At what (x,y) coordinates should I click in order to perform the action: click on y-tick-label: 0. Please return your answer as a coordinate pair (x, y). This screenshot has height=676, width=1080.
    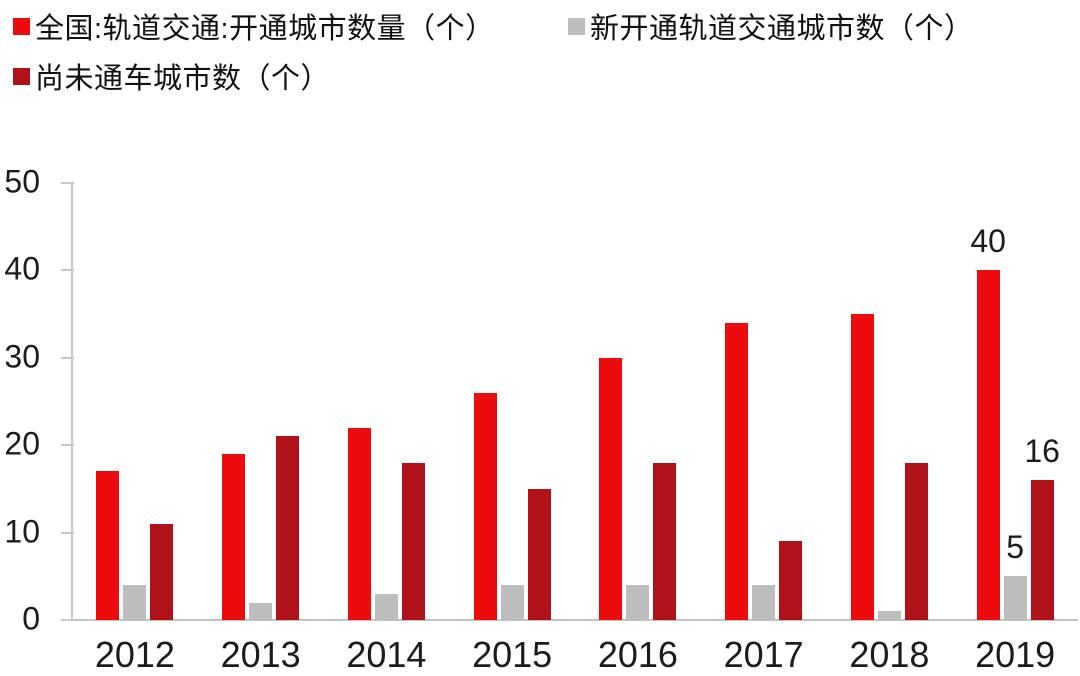
    Looking at the image, I should click on (31, 618).